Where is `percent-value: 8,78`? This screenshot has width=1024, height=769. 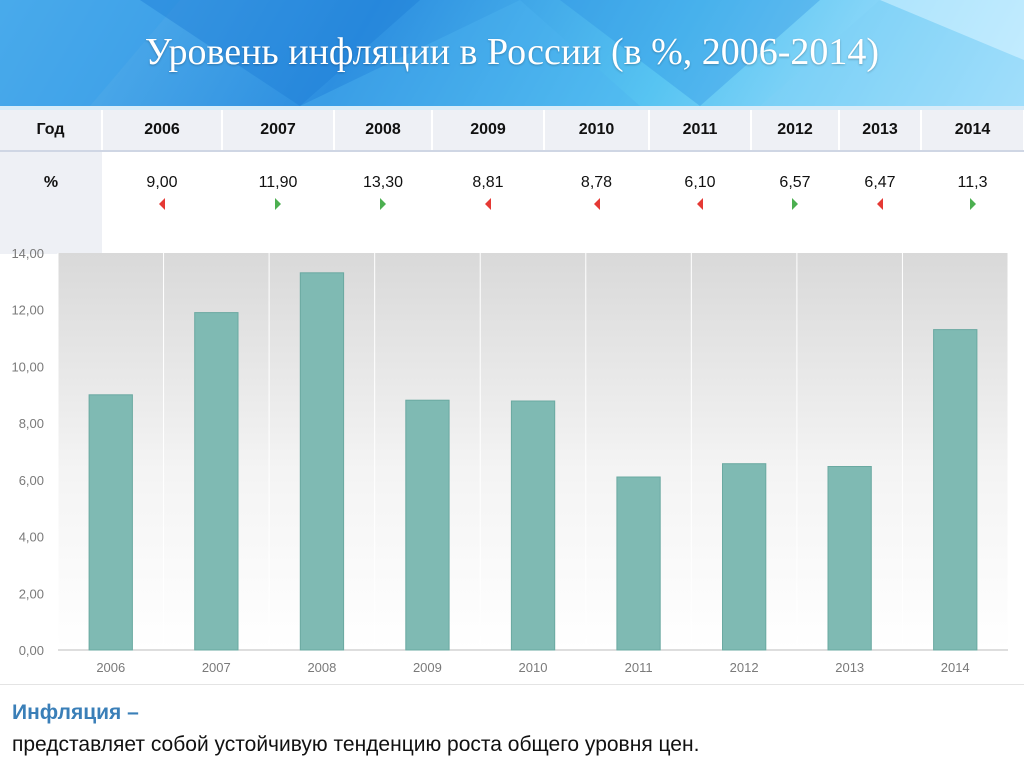 percent-value: 8,78 is located at coordinates (596, 182).